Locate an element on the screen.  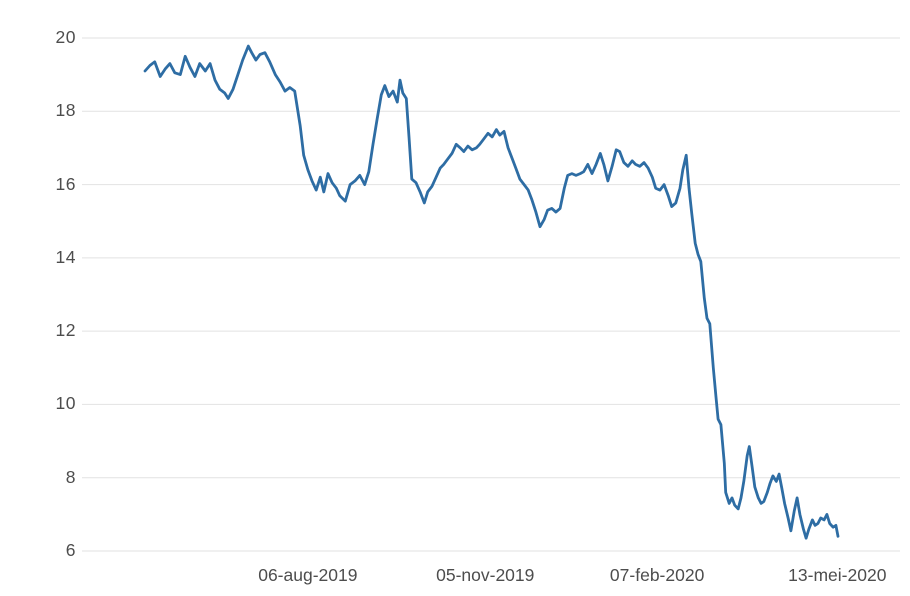
y-axis-tick-label: 10 is located at coordinates (65, 403).